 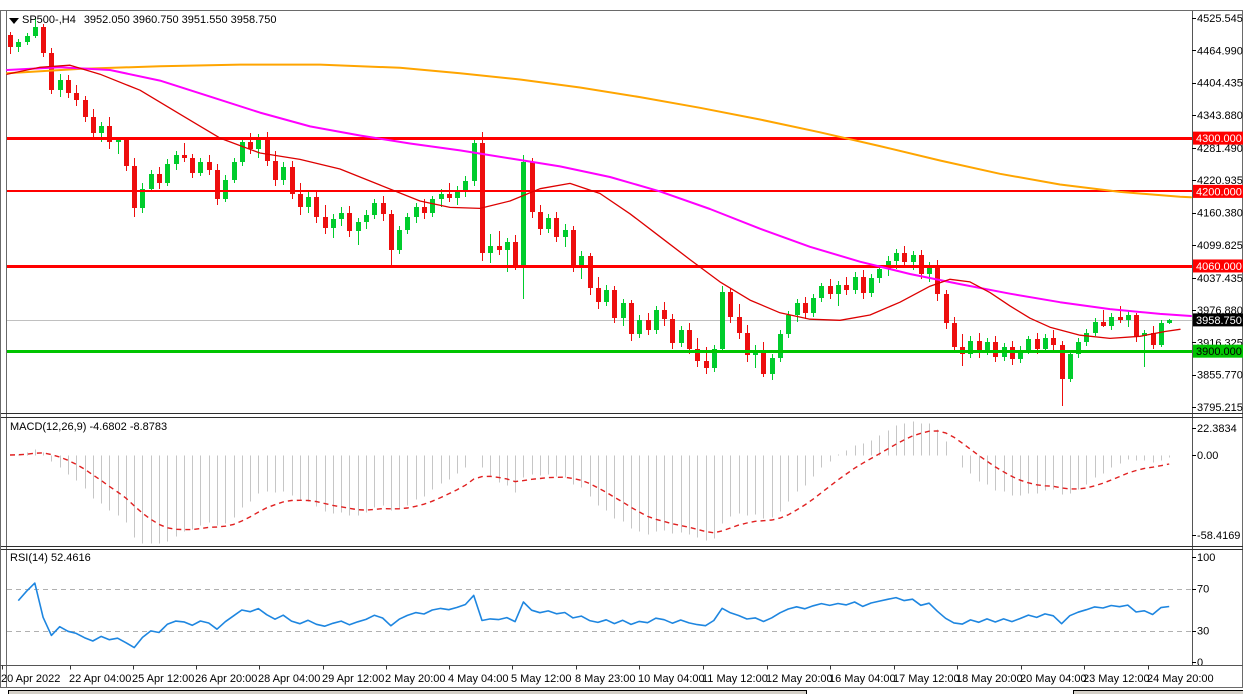 I want to click on svg-text: 10 May 04:00, so click(x=671, y=679).